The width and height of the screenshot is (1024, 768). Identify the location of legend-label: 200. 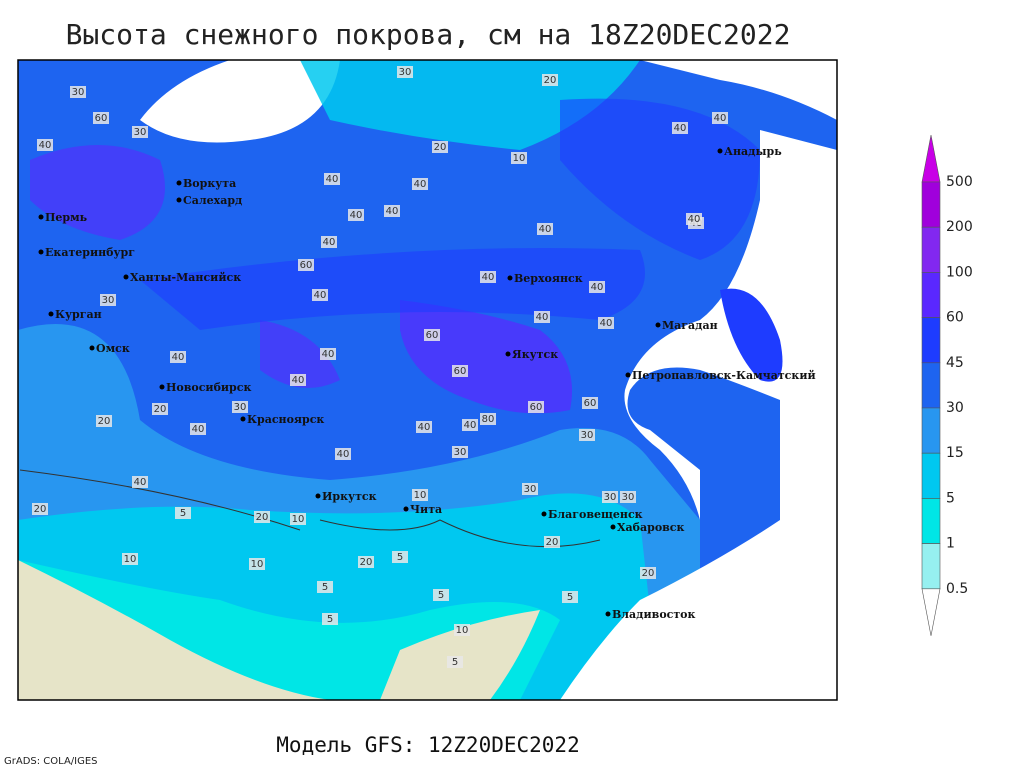
(959, 227).